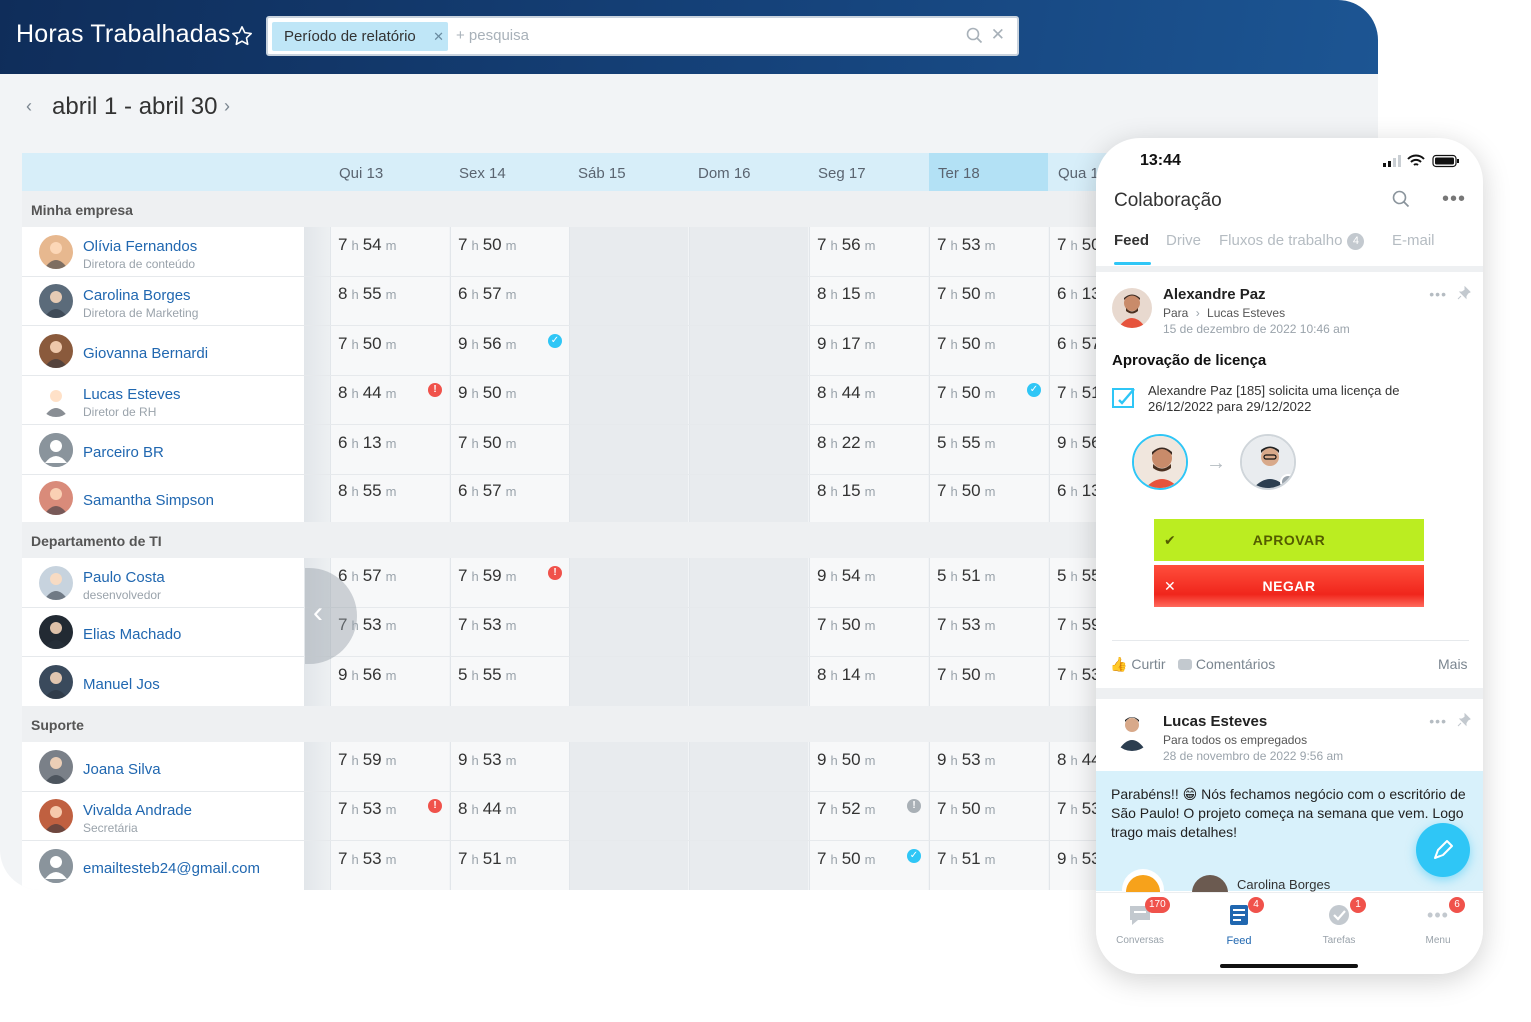 This screenshot has height=1022, width=1531. Describe the element at coordinates (146, 353) in the screenshot. I see `employee-name: Giovanna Bernardi` at that location.